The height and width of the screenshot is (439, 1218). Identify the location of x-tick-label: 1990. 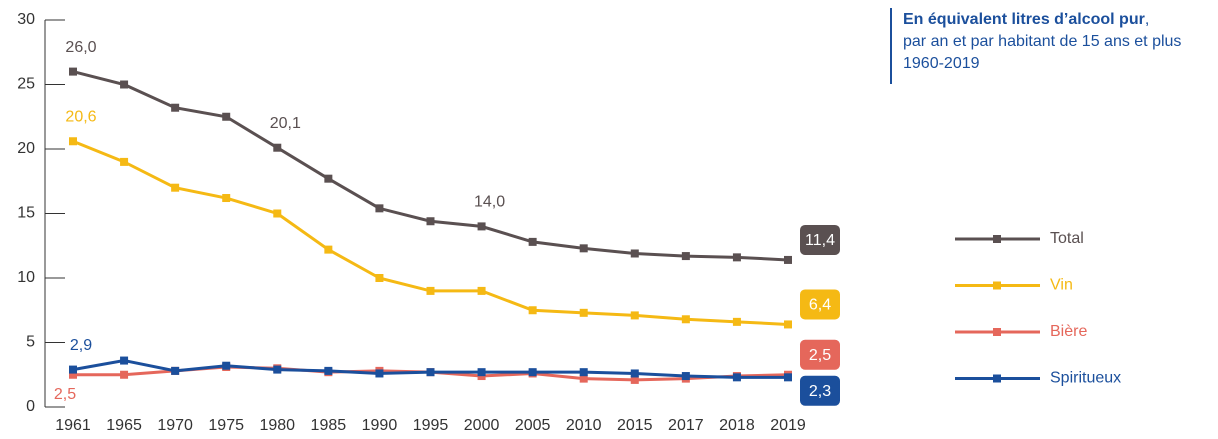
(380, 425).